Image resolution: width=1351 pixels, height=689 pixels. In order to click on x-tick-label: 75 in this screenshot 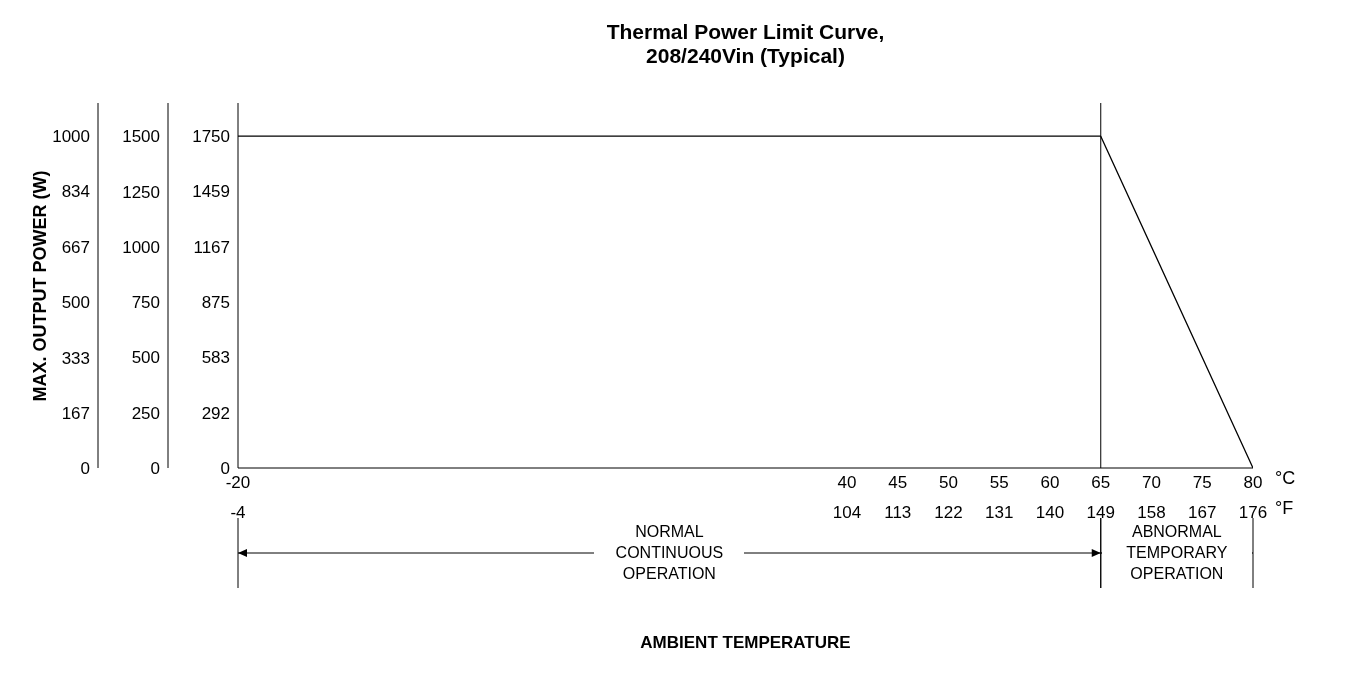, I will do `click(1202, 483)`.